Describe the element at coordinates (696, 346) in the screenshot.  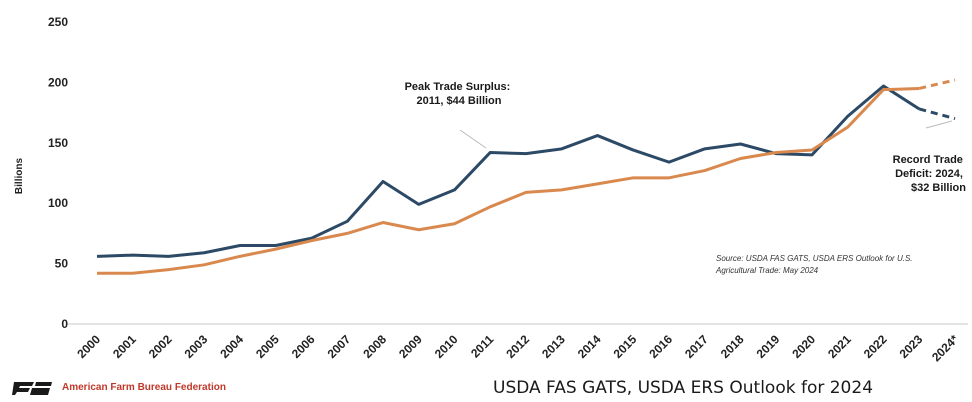
I see `x-tick-label: 2017` at that location.